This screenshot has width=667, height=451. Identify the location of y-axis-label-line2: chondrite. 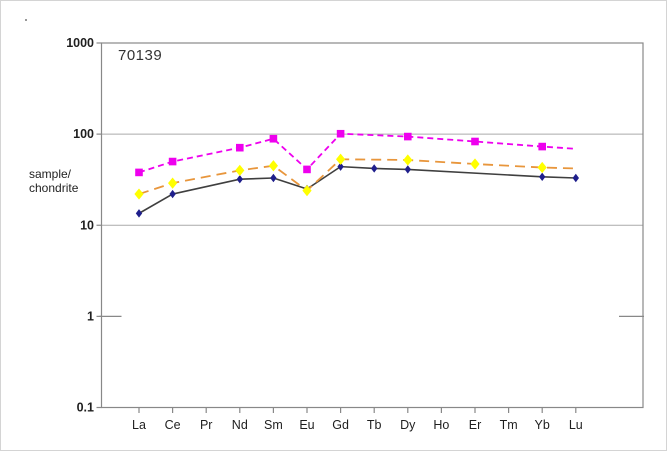
(54, 188).